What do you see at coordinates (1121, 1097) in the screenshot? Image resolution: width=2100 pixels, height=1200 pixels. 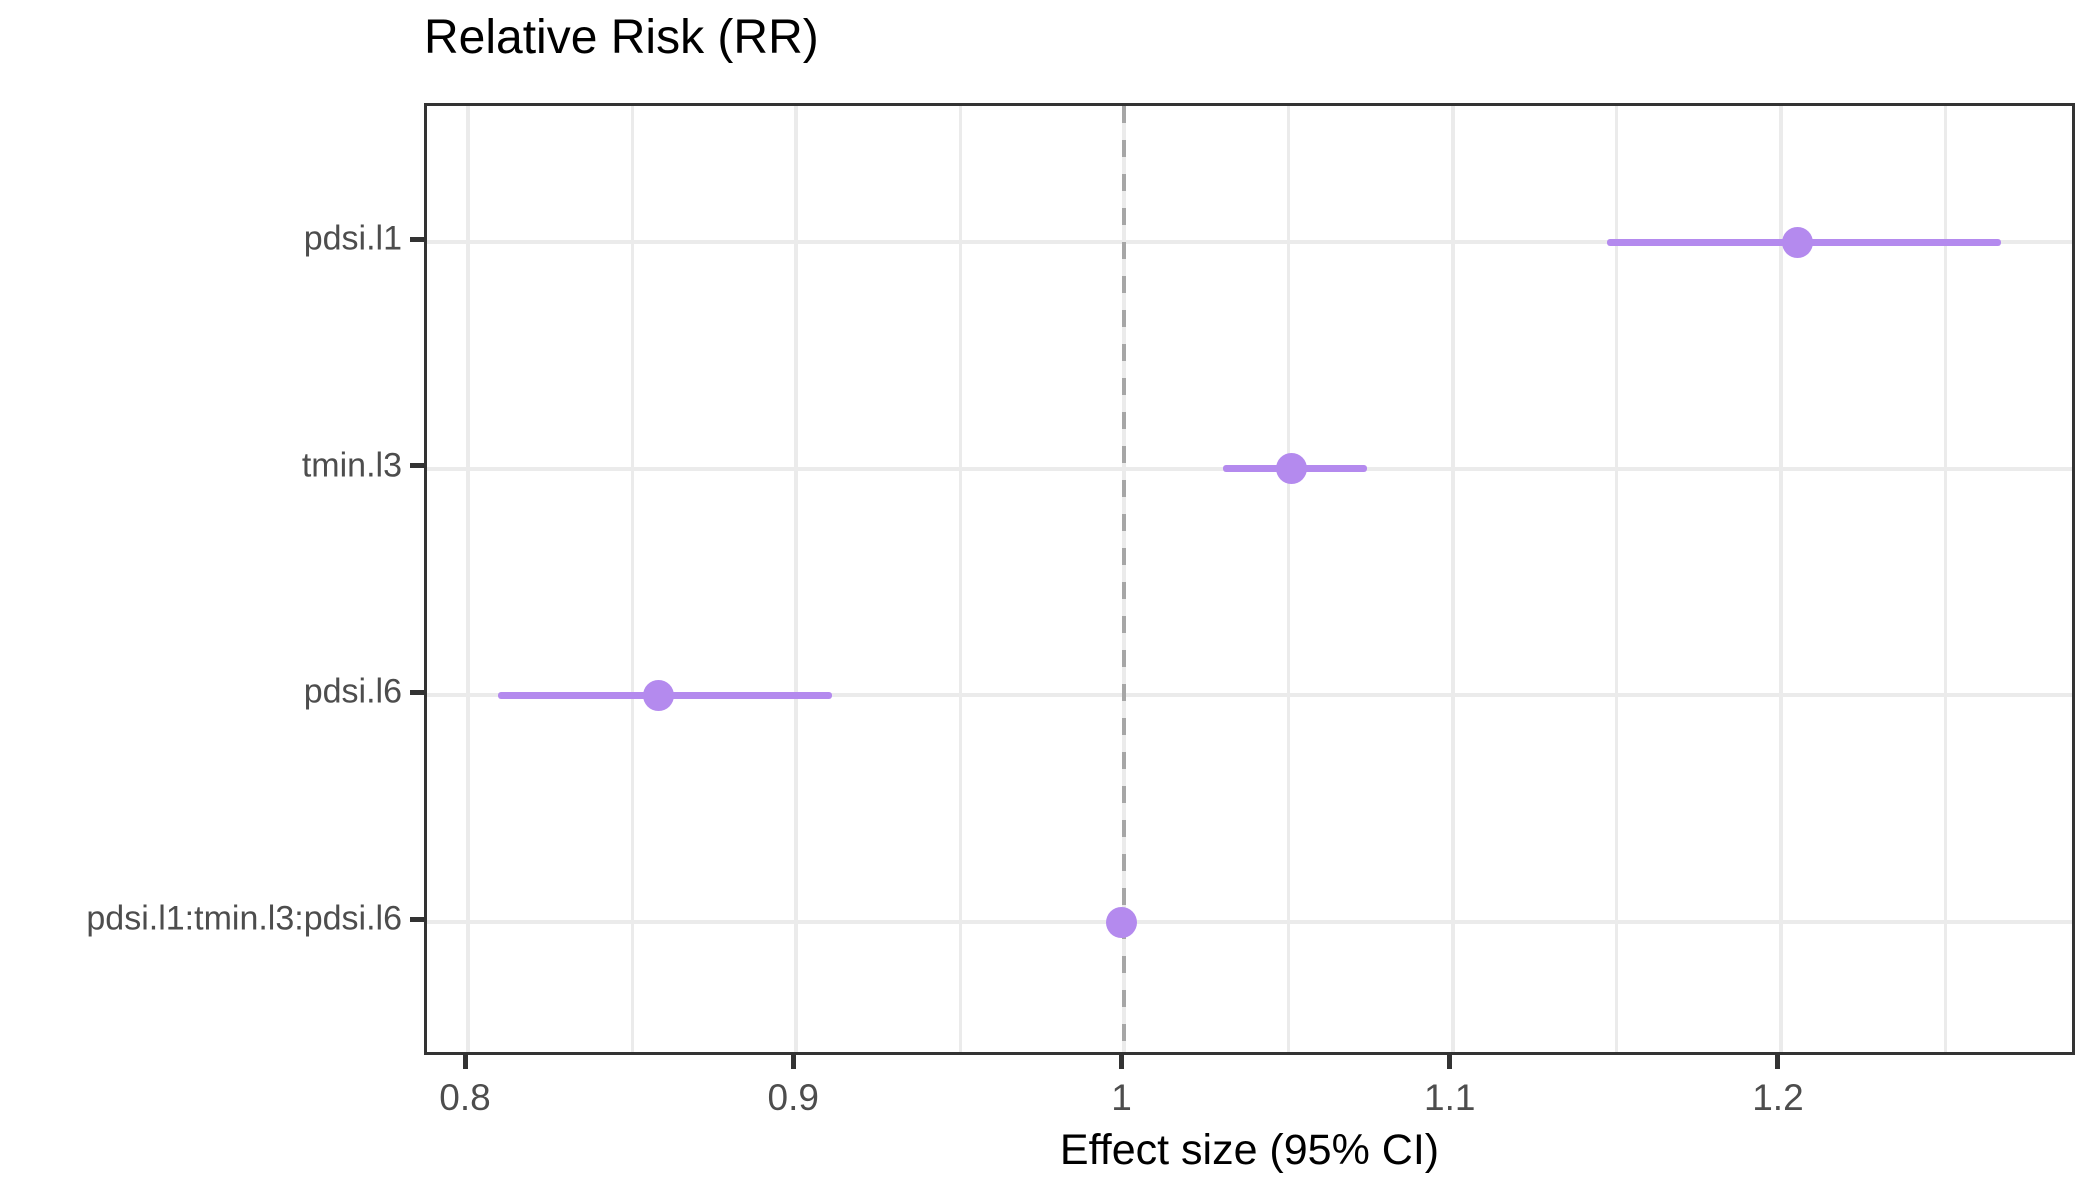 I see `x-axis-label: 1` at bounding box center [1121, 1097].